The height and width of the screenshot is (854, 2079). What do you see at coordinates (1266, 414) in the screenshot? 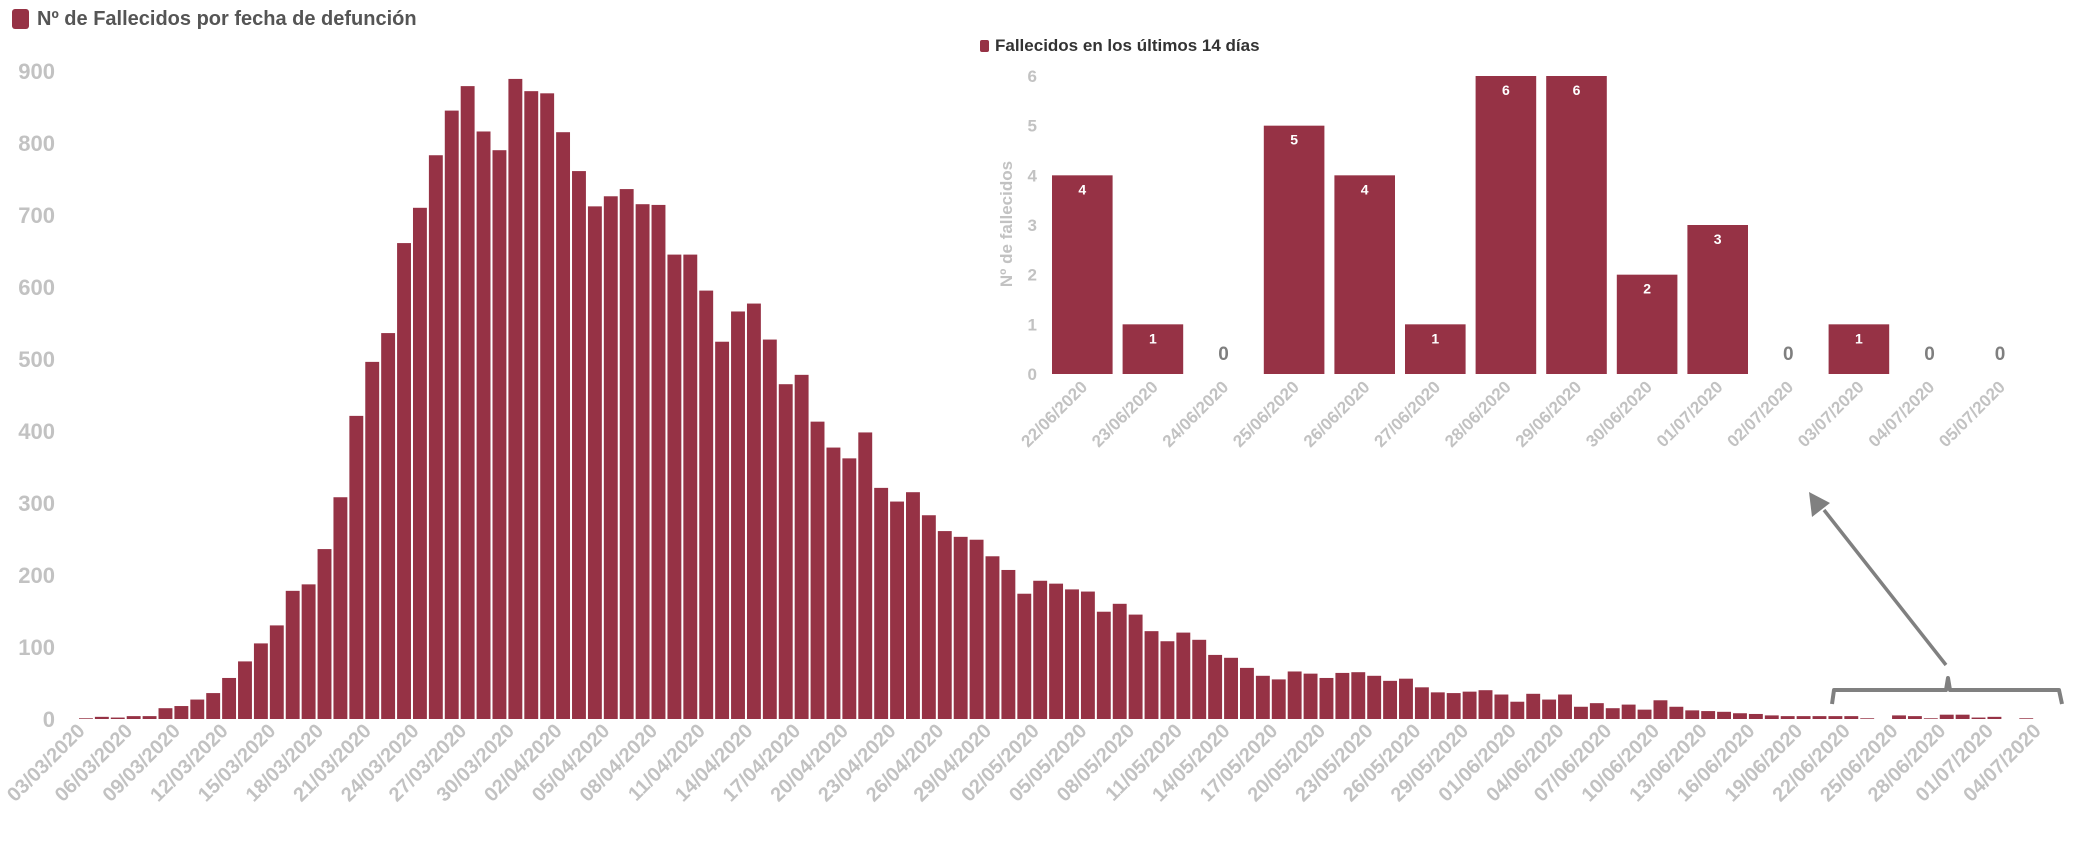
I see `inset-x-tick-label: 25/06/2020` at bounding box center [1266, 414].